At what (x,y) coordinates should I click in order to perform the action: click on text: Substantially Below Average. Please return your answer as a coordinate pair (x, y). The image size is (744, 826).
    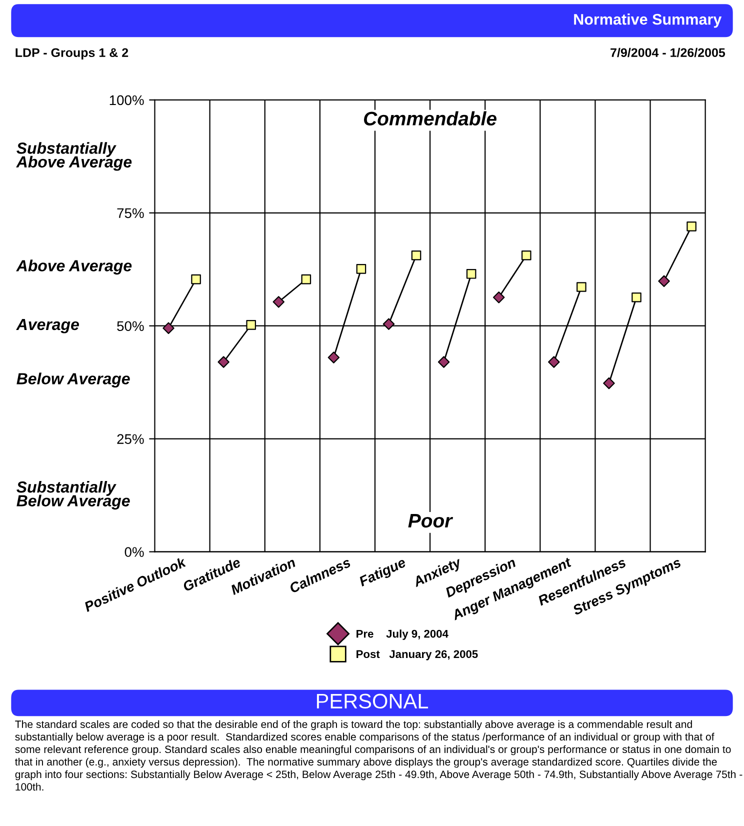
    Looking at the image, I should click on (73, 495).